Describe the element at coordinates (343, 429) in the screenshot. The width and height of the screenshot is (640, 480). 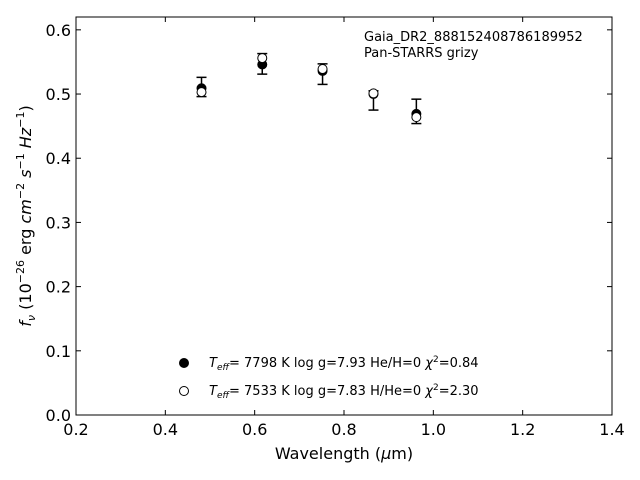
I see `x-tick-label: 0.8` at that location.